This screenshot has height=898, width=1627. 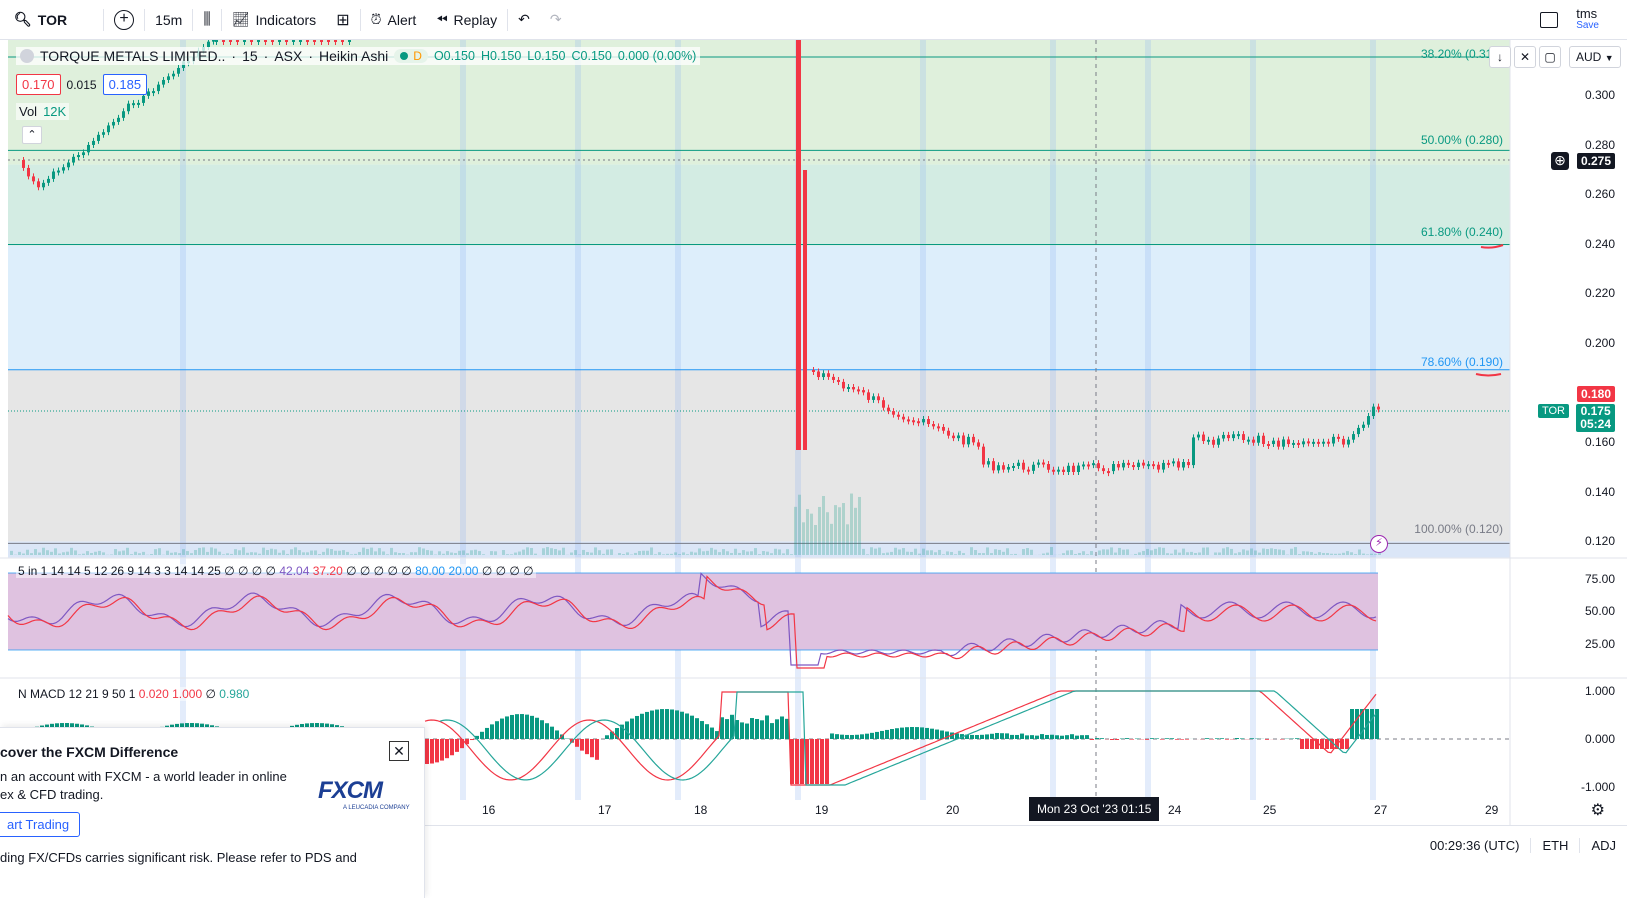 I want to click on settings-gear-icon: ⚙, so click(x=1597, y=810).